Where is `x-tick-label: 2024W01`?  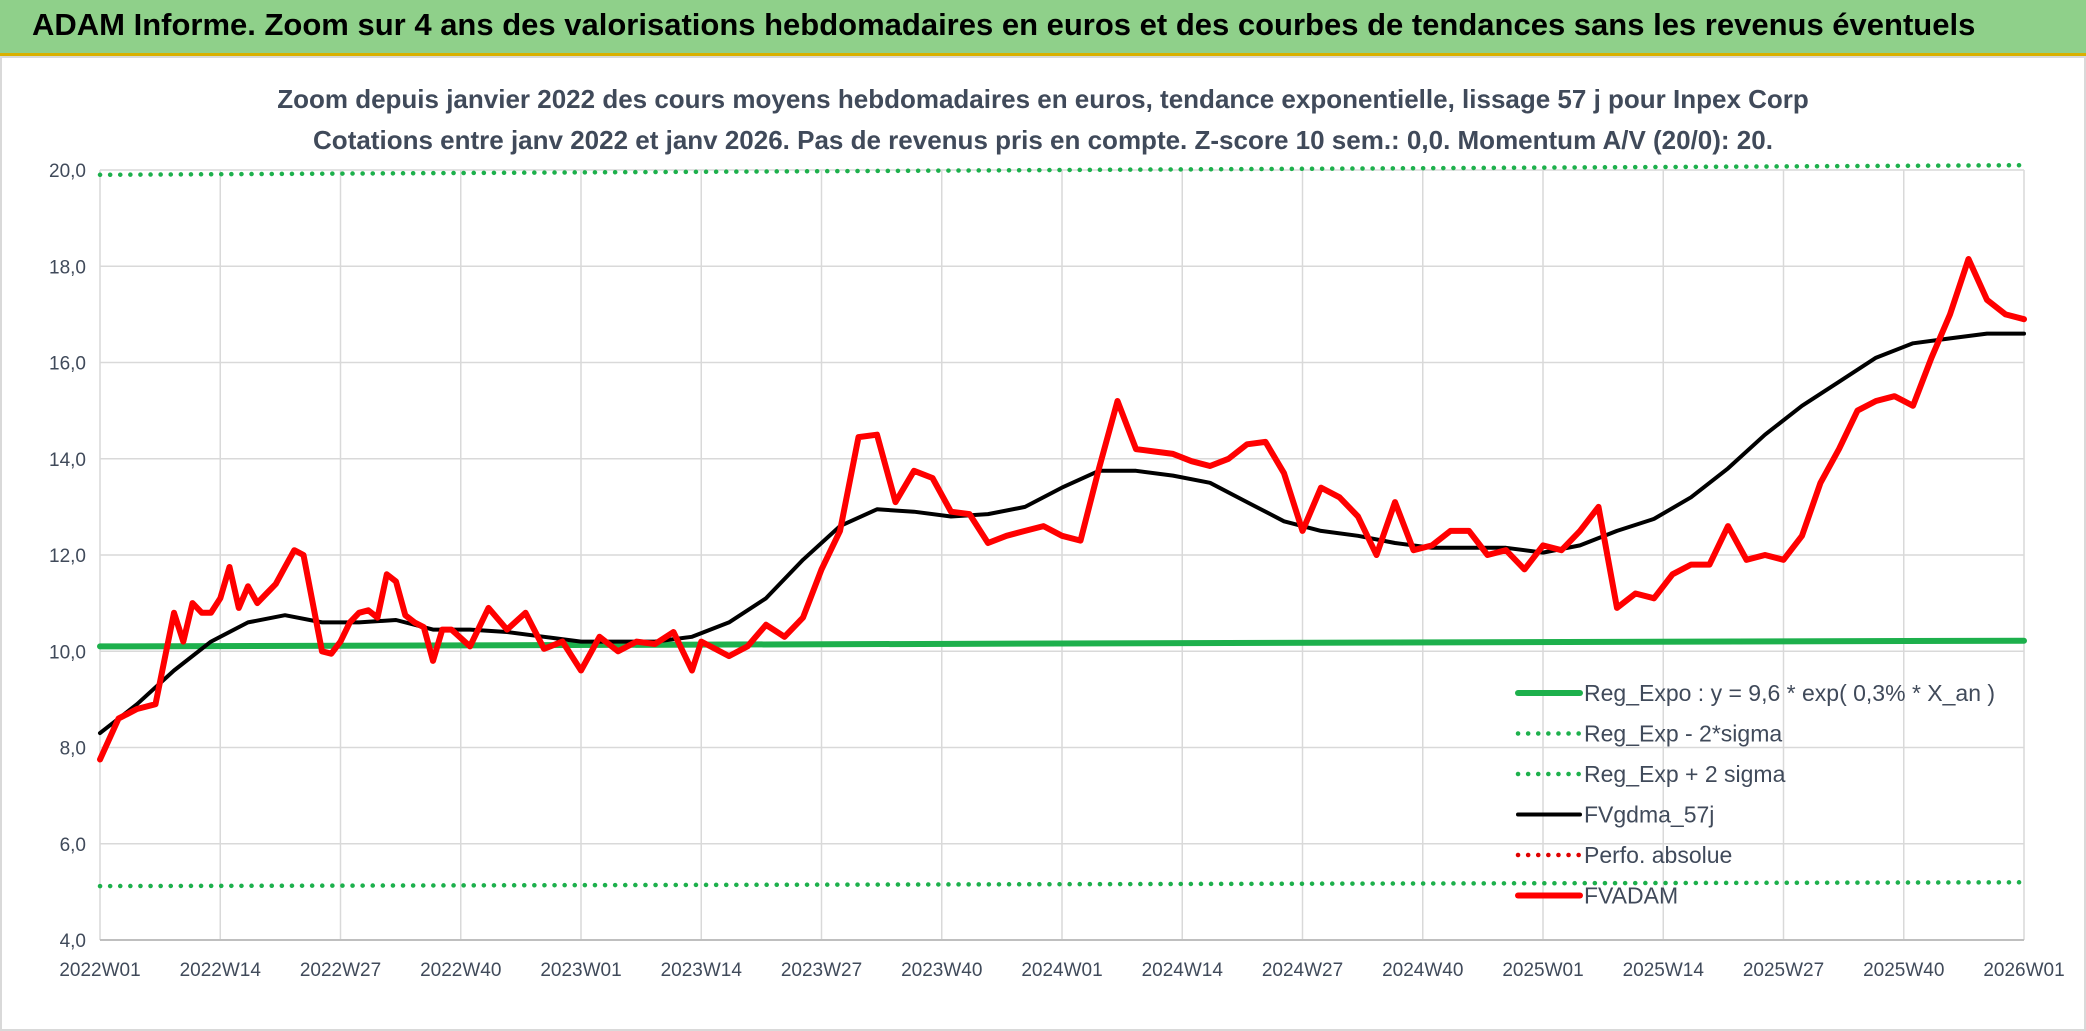
x-tick-label: 2024W01 is located at coordinates (1061, 970).